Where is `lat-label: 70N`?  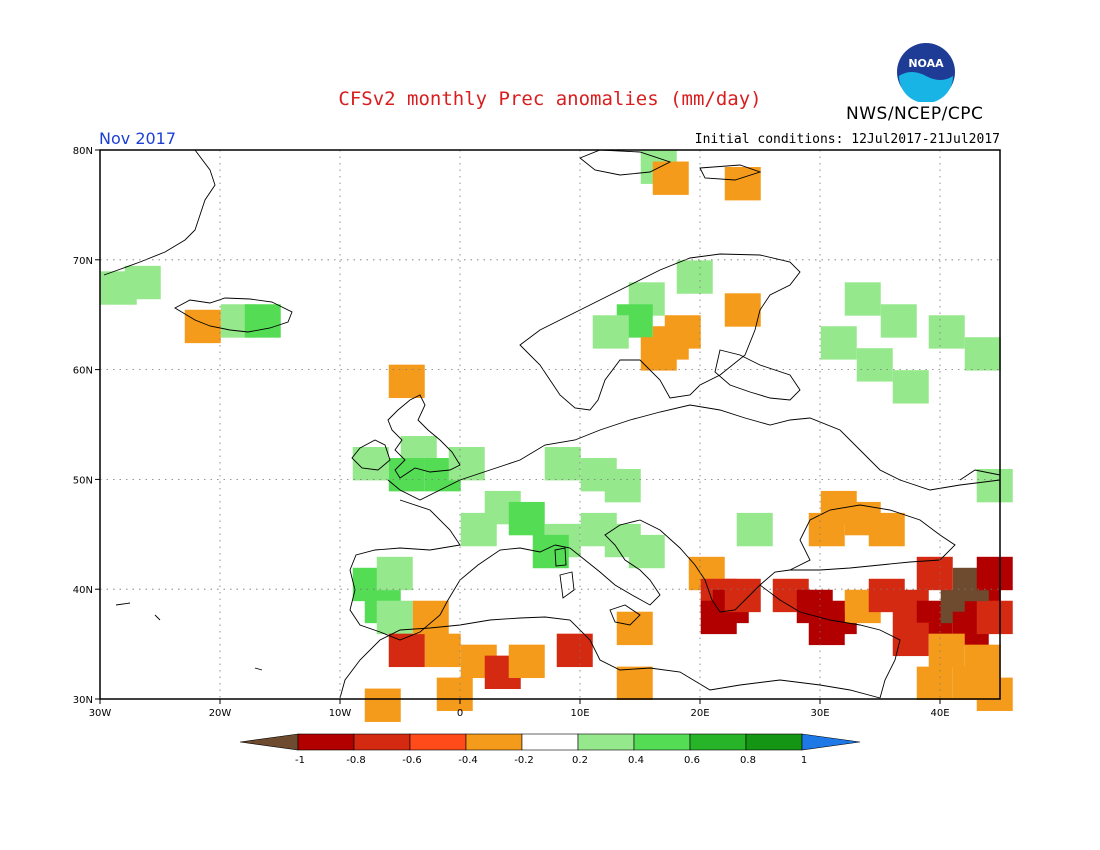
lat-label: 70N is located at coordinates (83, 261).